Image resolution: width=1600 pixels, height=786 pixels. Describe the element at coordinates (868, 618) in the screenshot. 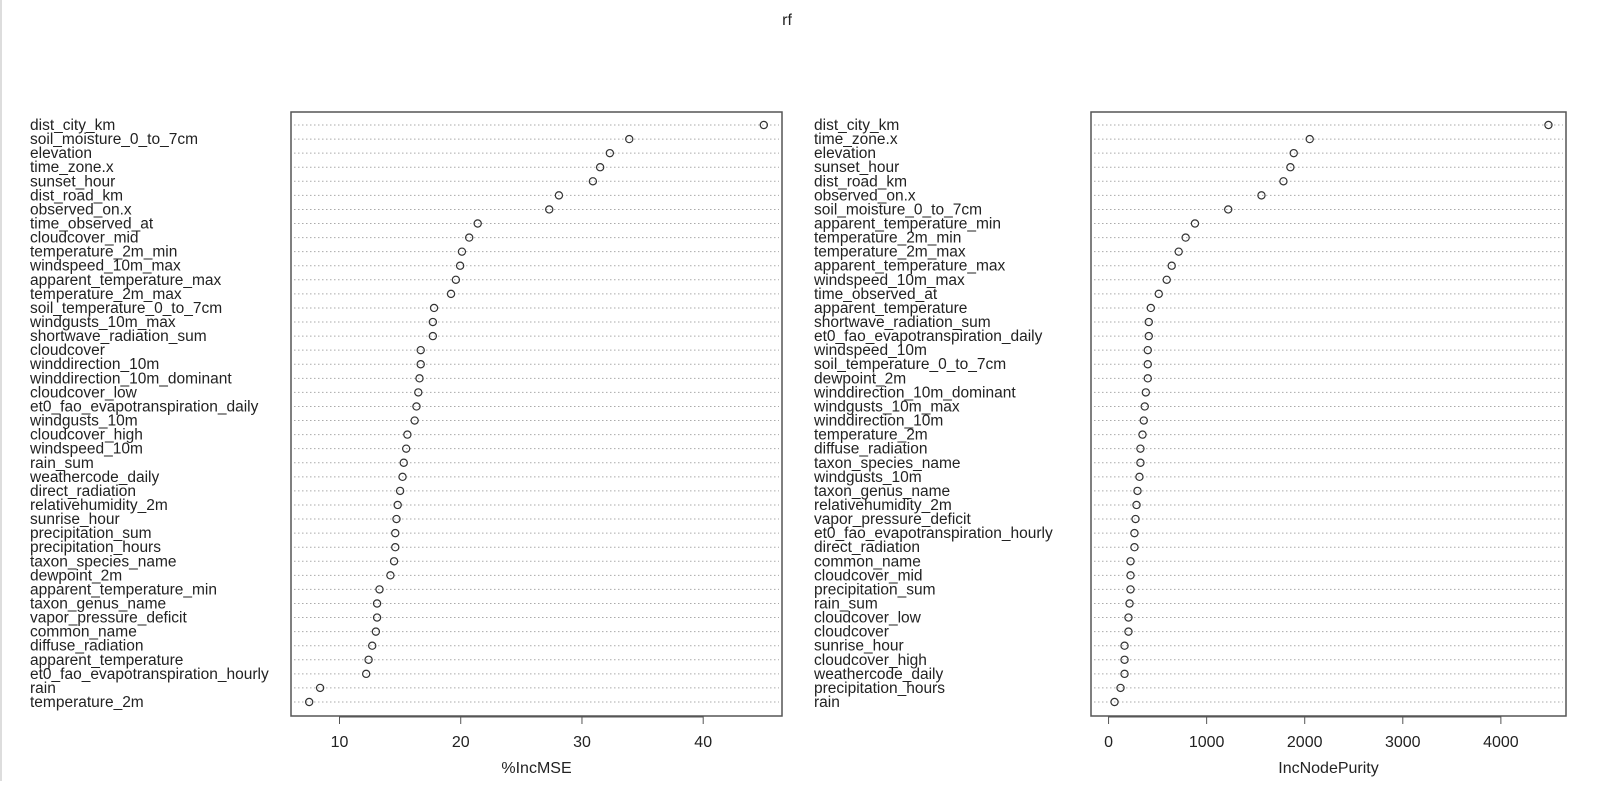

I see `category-label: cloudcover_low` at that location.